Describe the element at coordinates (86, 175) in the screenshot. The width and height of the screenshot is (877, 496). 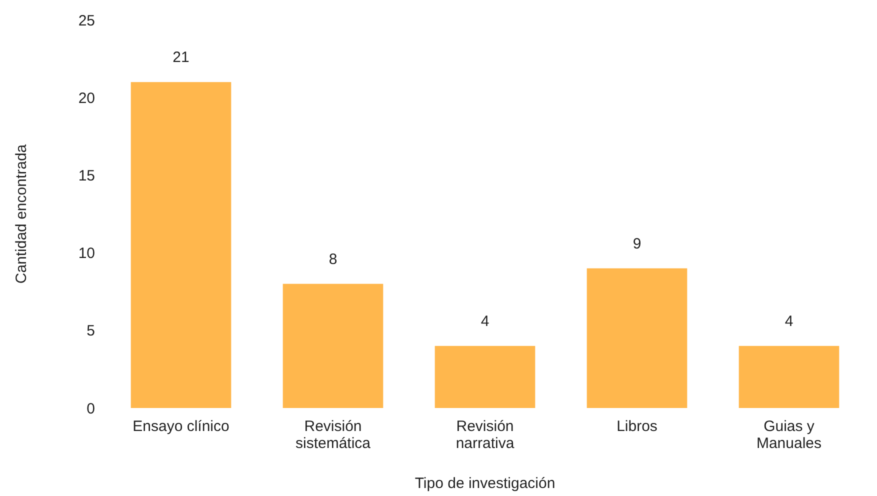
I see `y-tick-label: 15` at that location.